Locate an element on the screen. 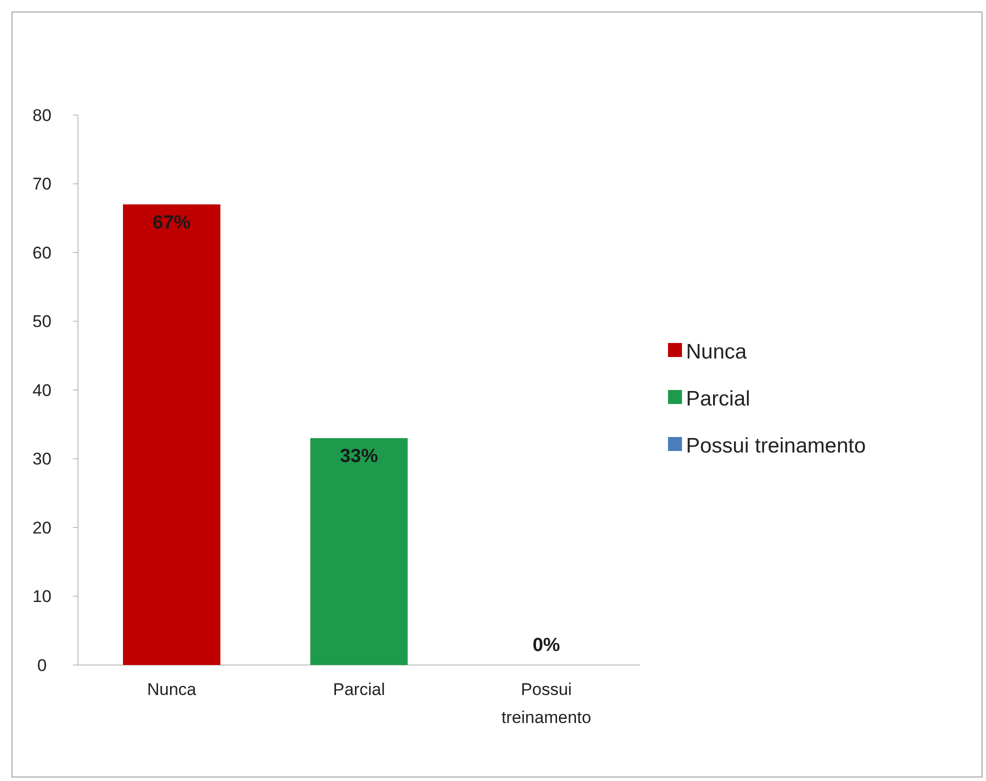  x-tick-label: Nunca is located at coordinates (172, 689).